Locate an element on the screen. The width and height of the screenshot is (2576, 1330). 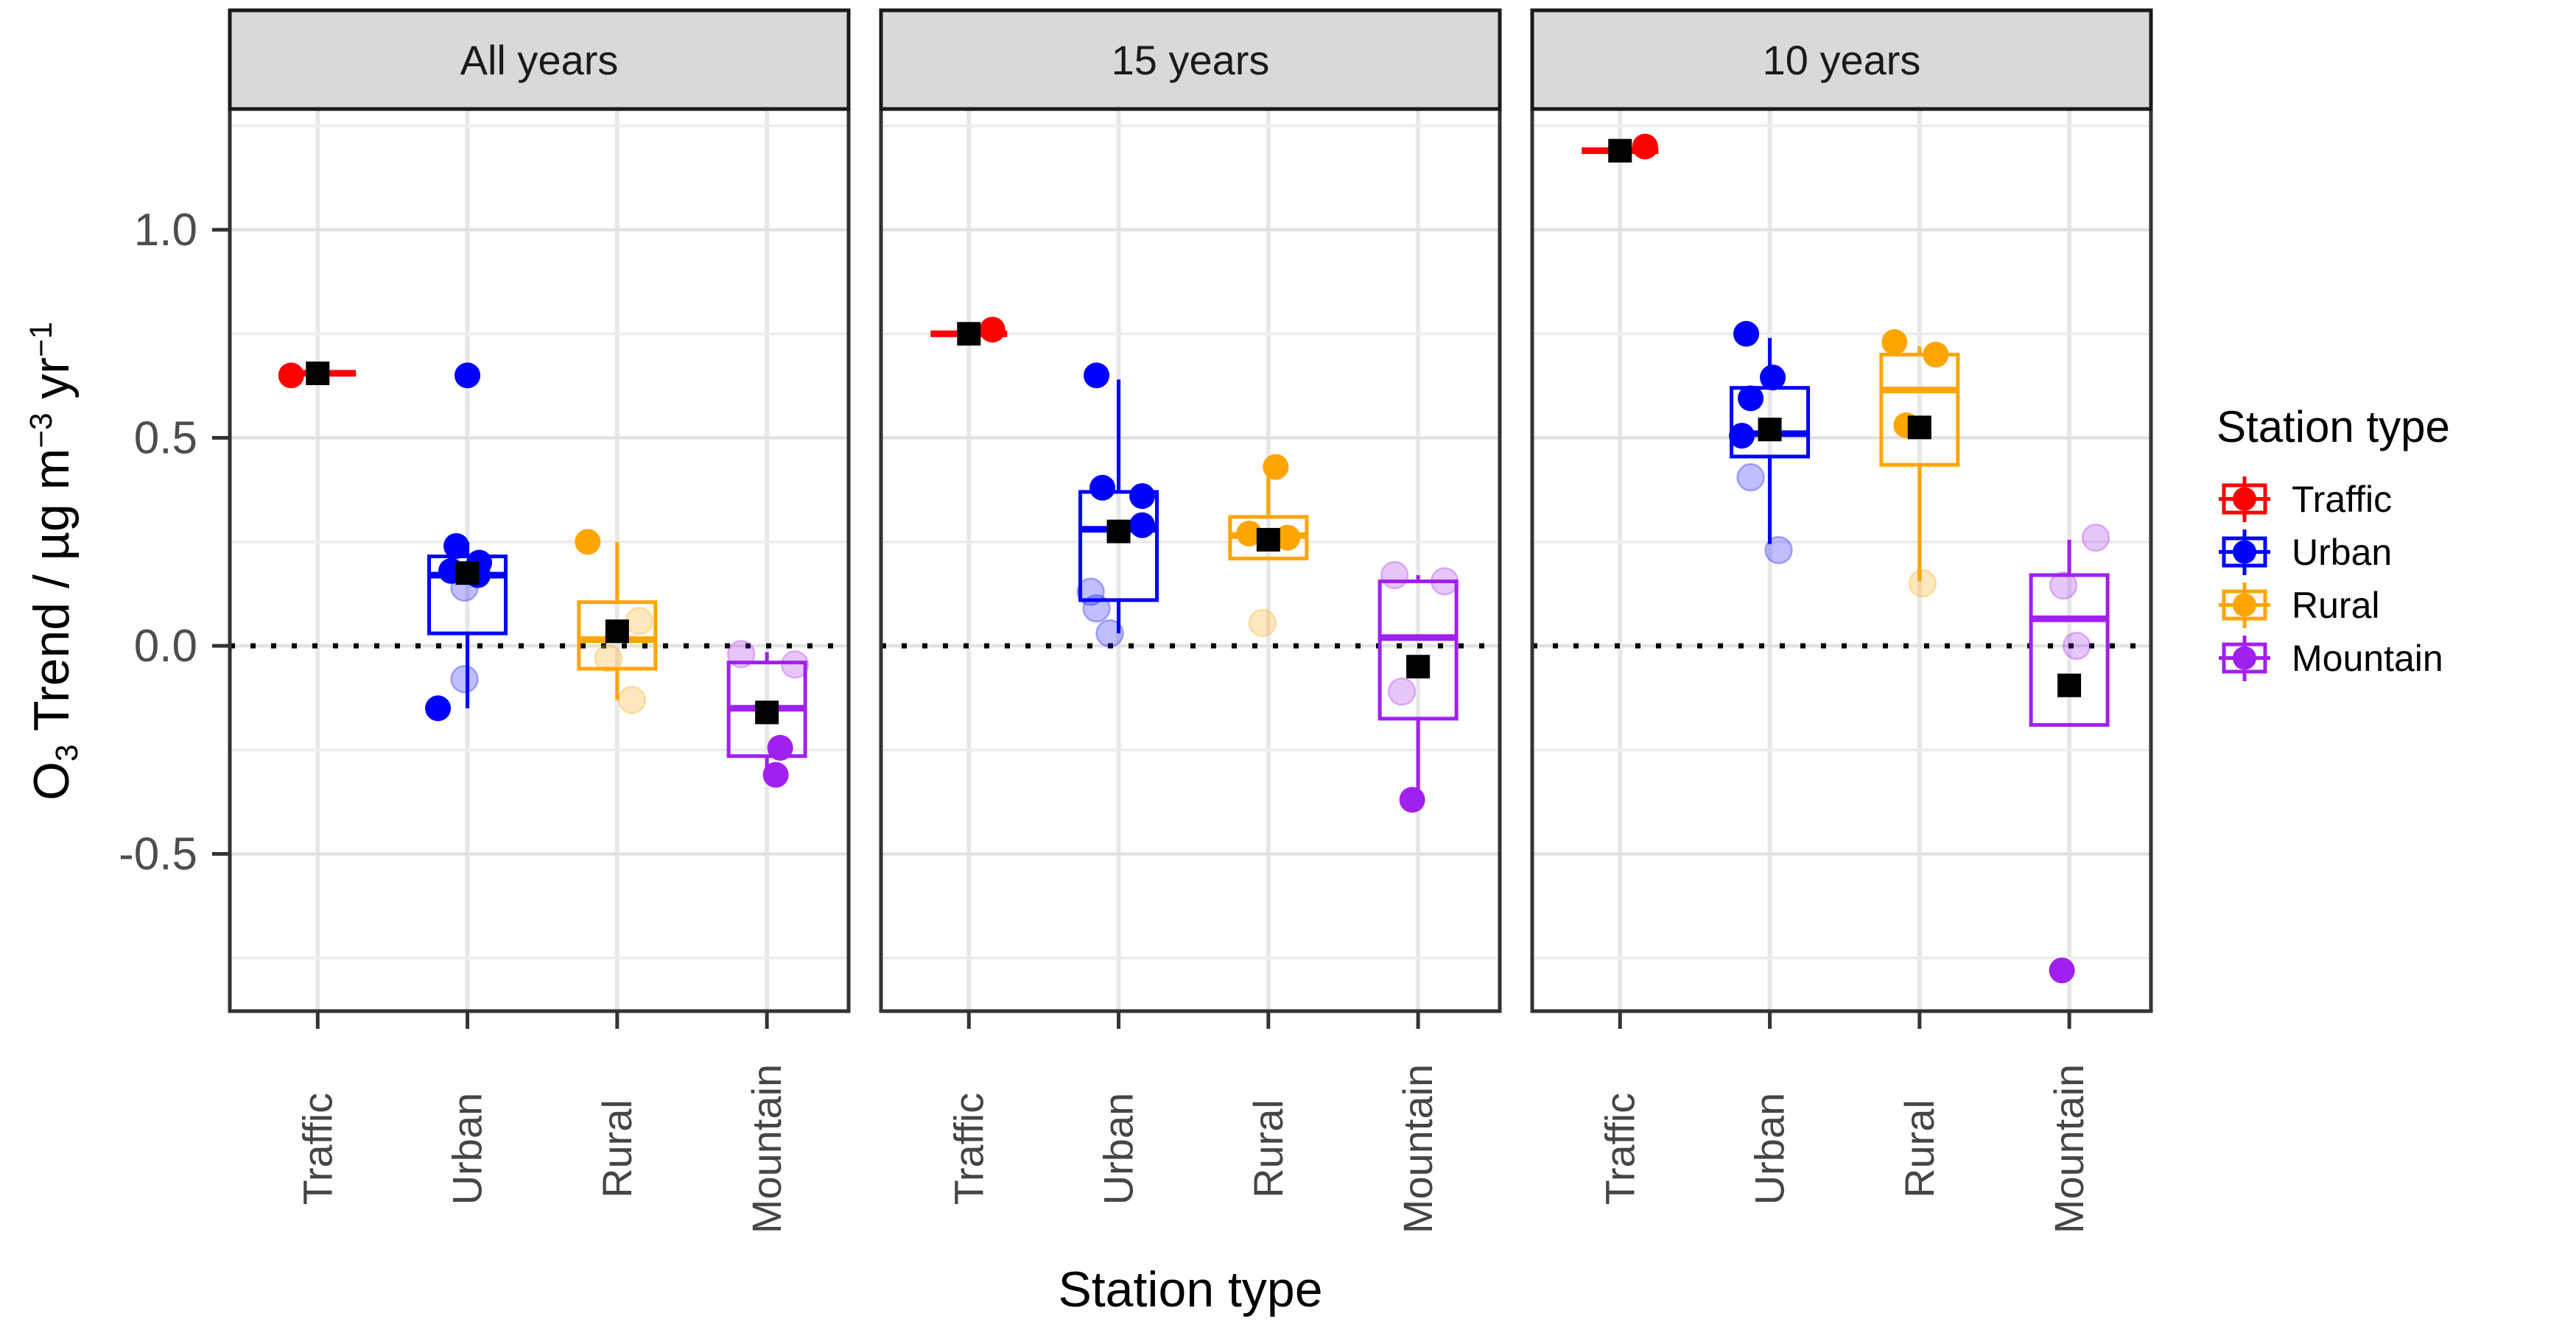
facet-label: 10 years is located at coordinates (1842, 60).